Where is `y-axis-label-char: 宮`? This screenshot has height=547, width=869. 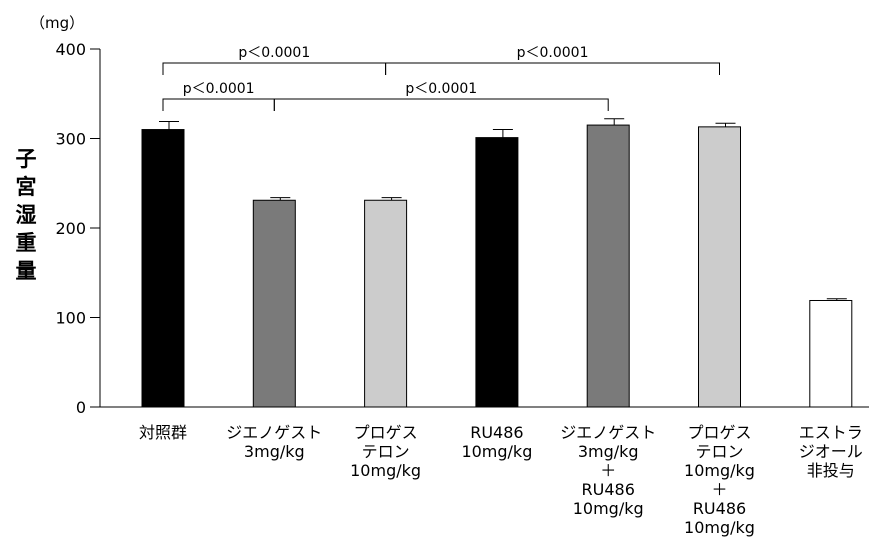
y-axis-label-char: 宮 is located at coordinates (26, 187).